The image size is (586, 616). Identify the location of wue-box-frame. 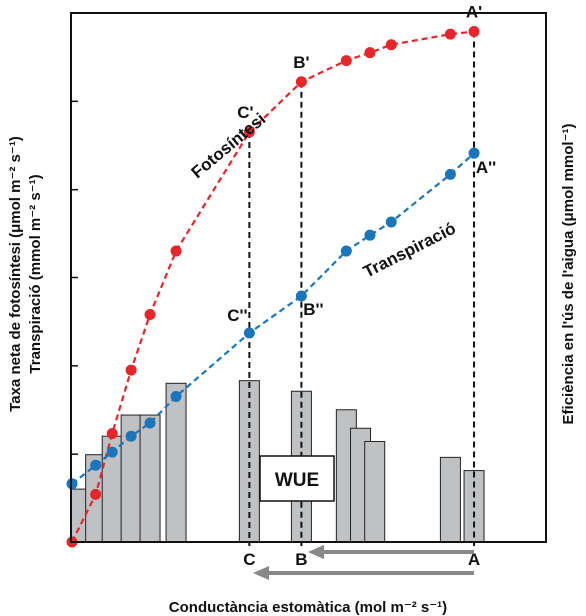
(297, 478).